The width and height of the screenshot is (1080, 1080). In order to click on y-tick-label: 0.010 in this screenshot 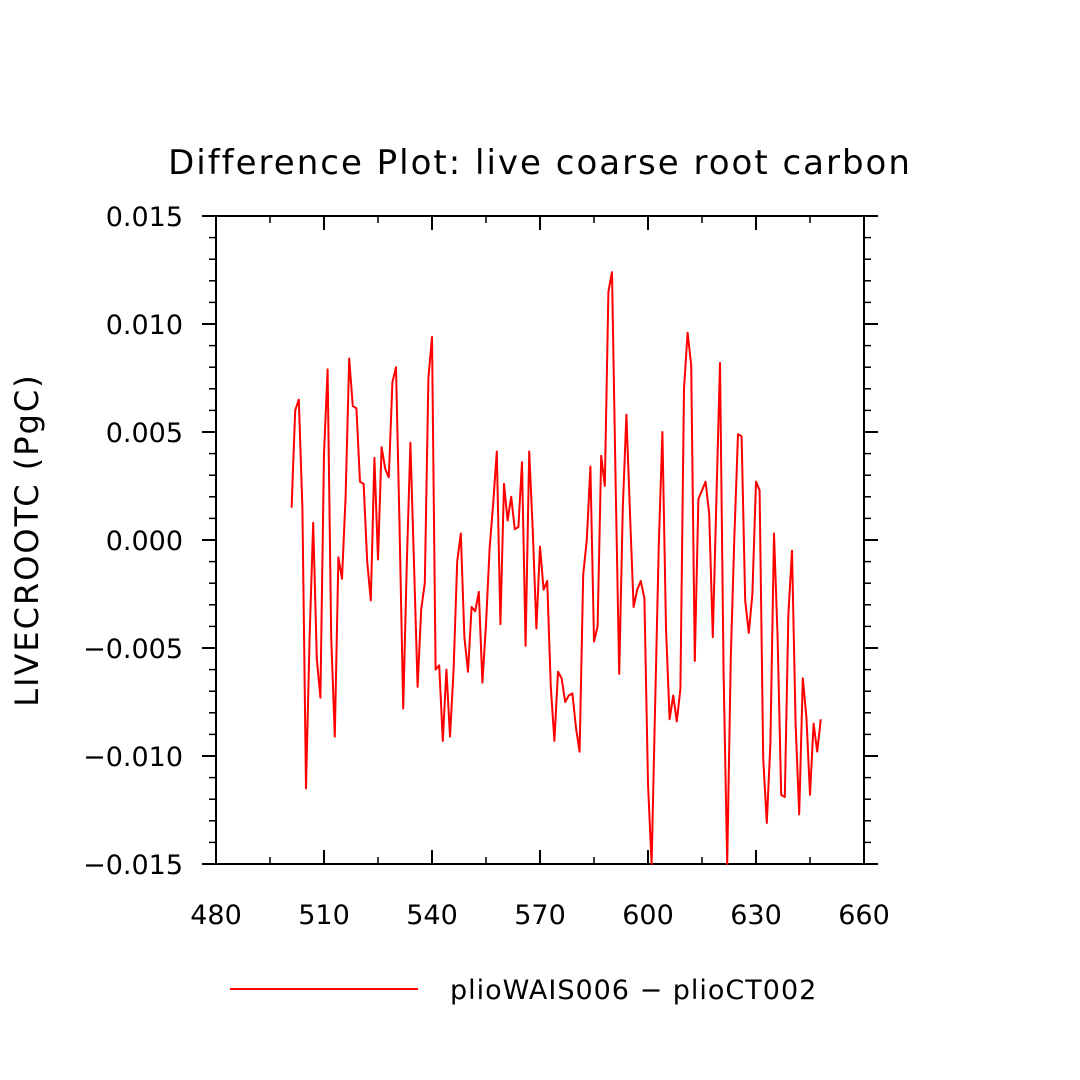, I will do `click(144, 325)`.